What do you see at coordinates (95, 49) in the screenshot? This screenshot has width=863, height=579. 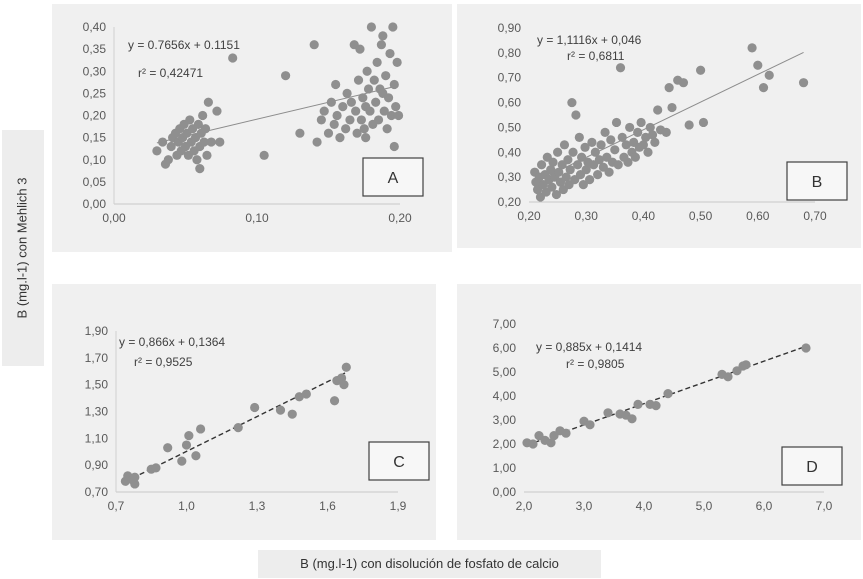 I see `y-tick-label: 0,35` at bounding box center [95, 49].